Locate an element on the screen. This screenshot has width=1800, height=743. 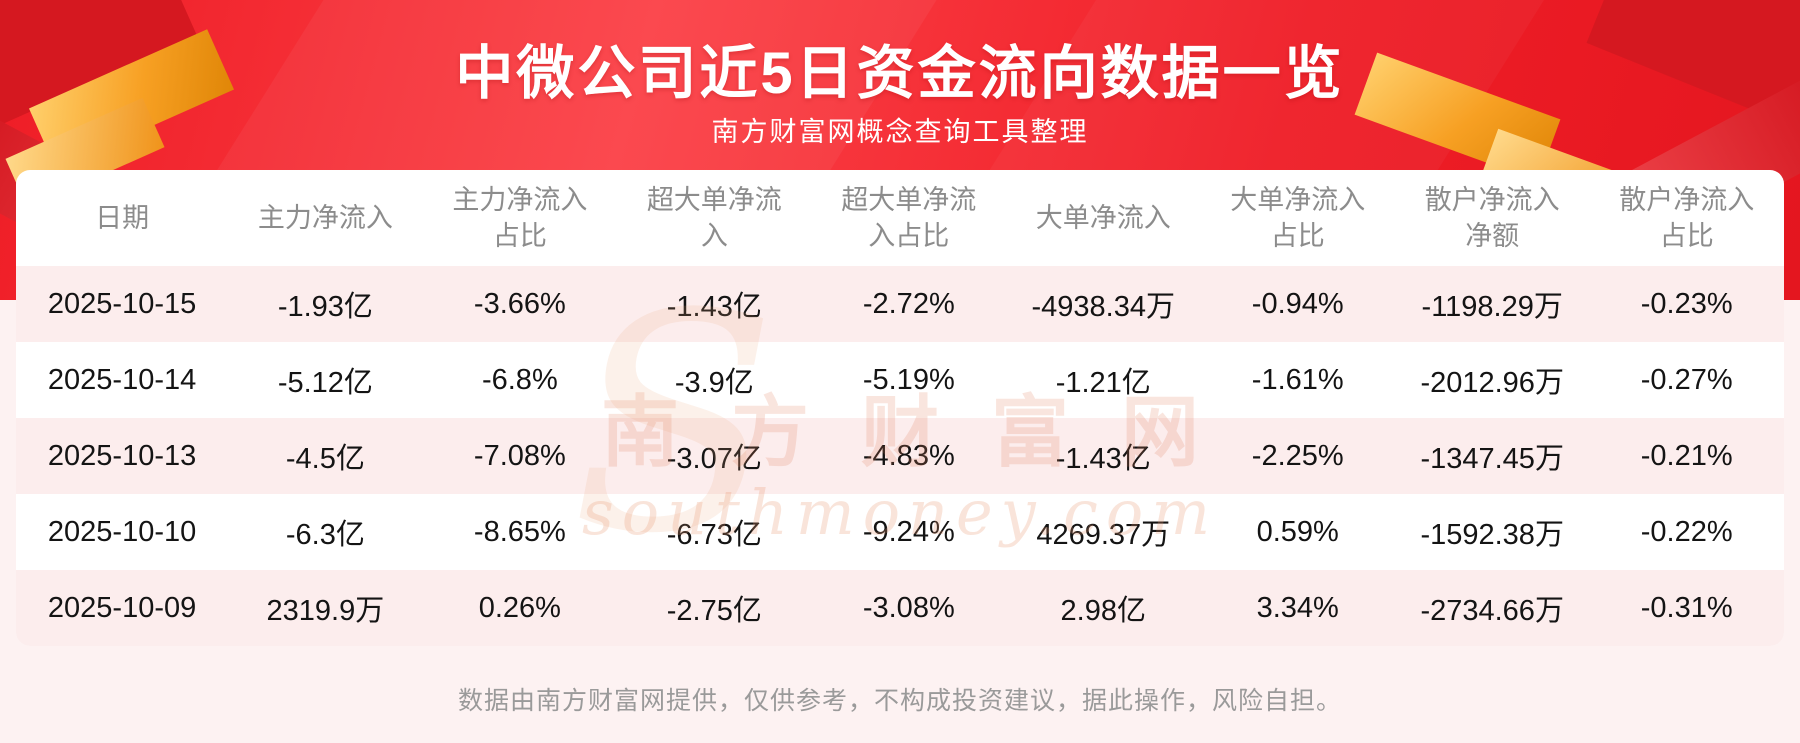
value-cell: -4.83% is located at coordinates (908, 455).